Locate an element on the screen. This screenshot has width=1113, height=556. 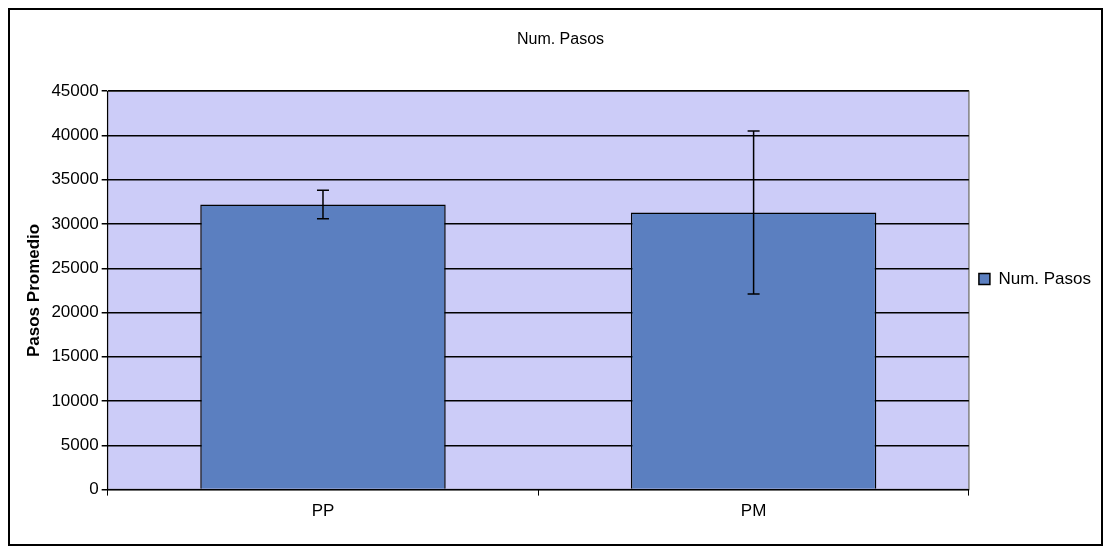
y-tick-label: 15000 is located at coordinates (75, 356).